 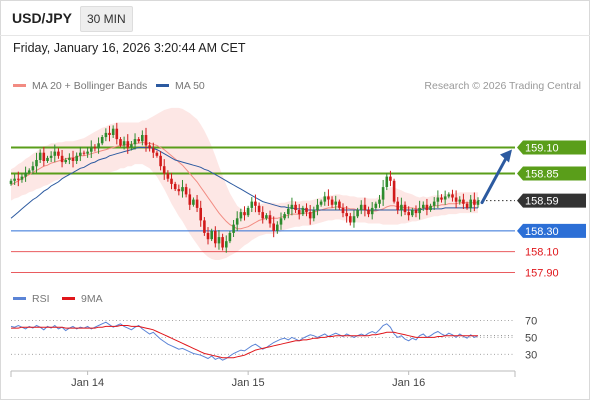 I want to click on timeframe-badge: 30 MIN, so click(x=106, y=19).